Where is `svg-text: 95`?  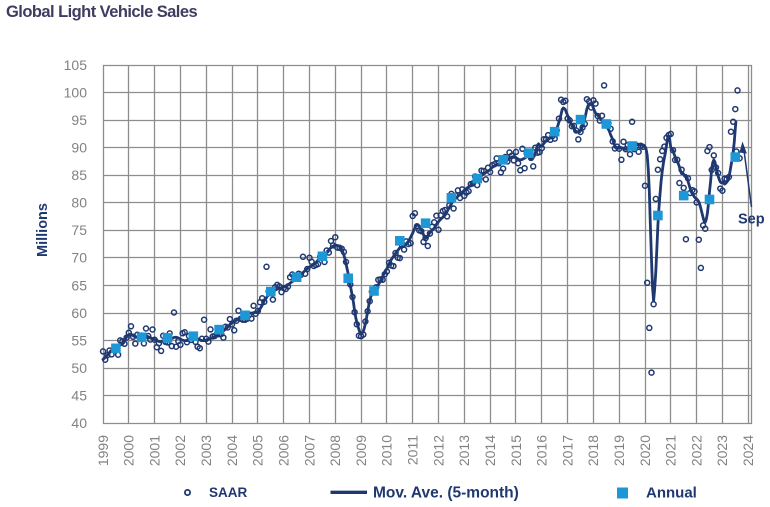 svg-text: 95 is located at coordinates (79, 120).